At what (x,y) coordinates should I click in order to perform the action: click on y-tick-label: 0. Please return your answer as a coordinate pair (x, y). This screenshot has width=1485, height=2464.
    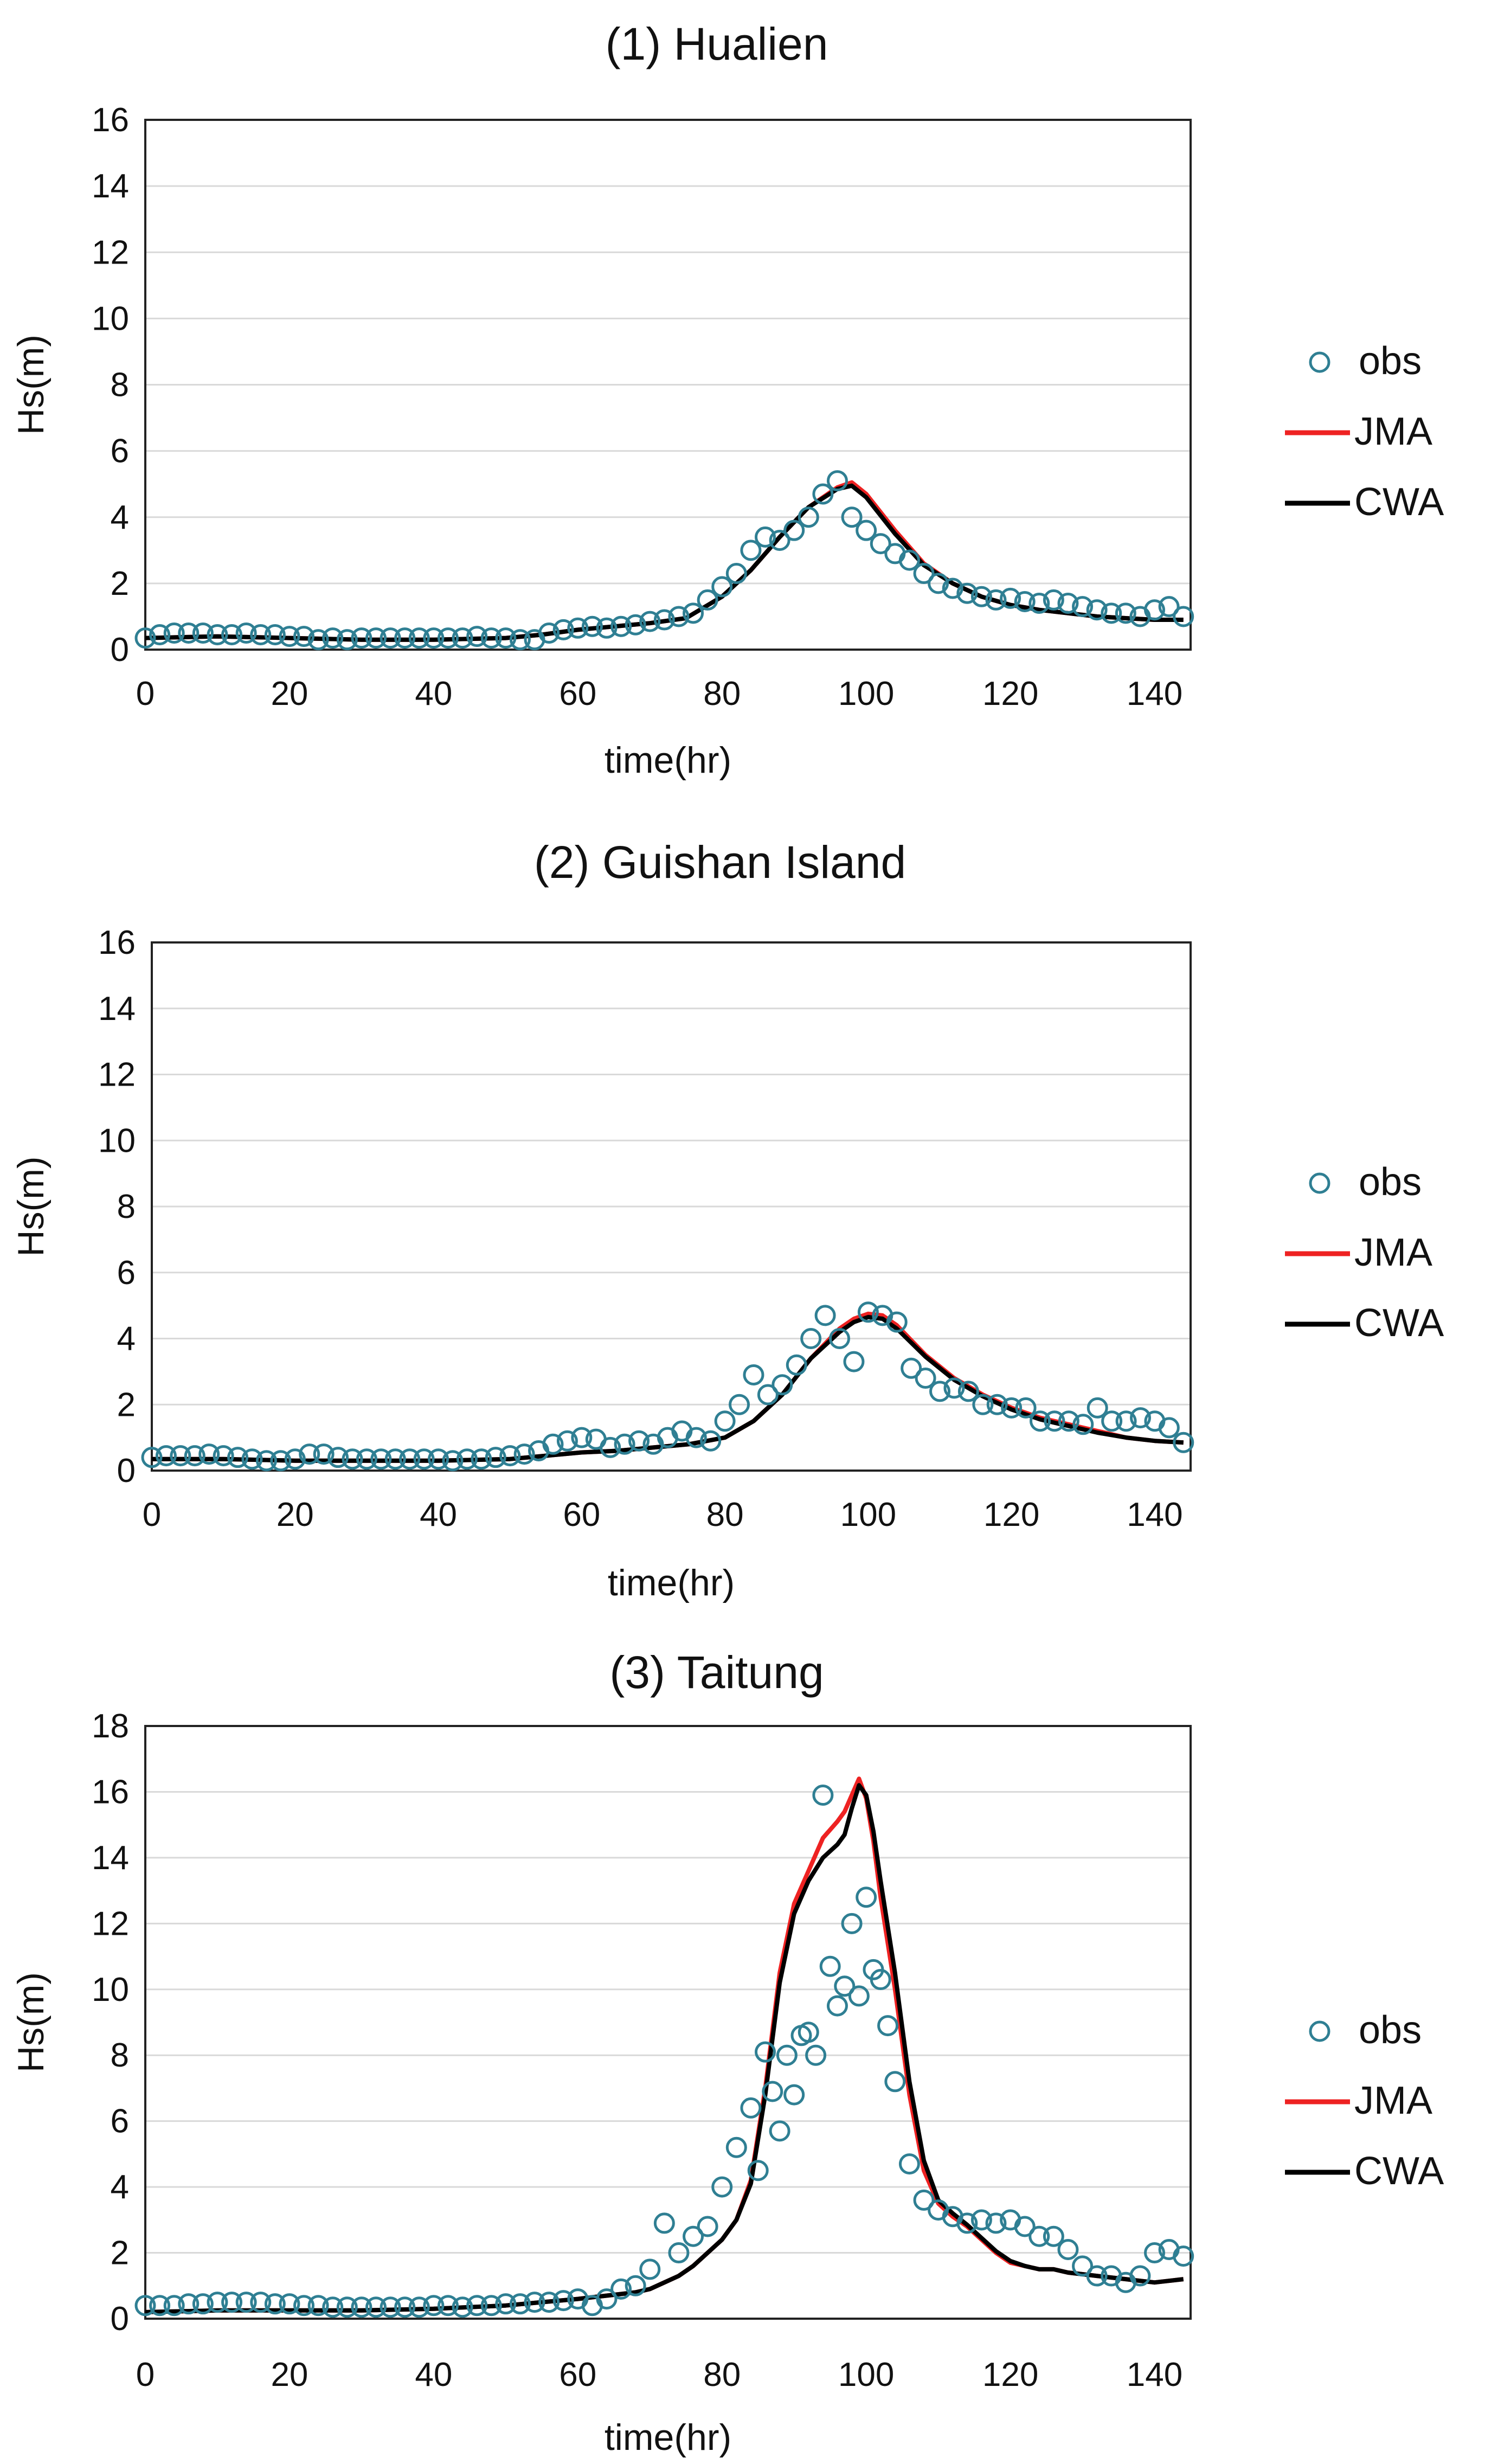
    Looking at the image, I should click on (120, 650).